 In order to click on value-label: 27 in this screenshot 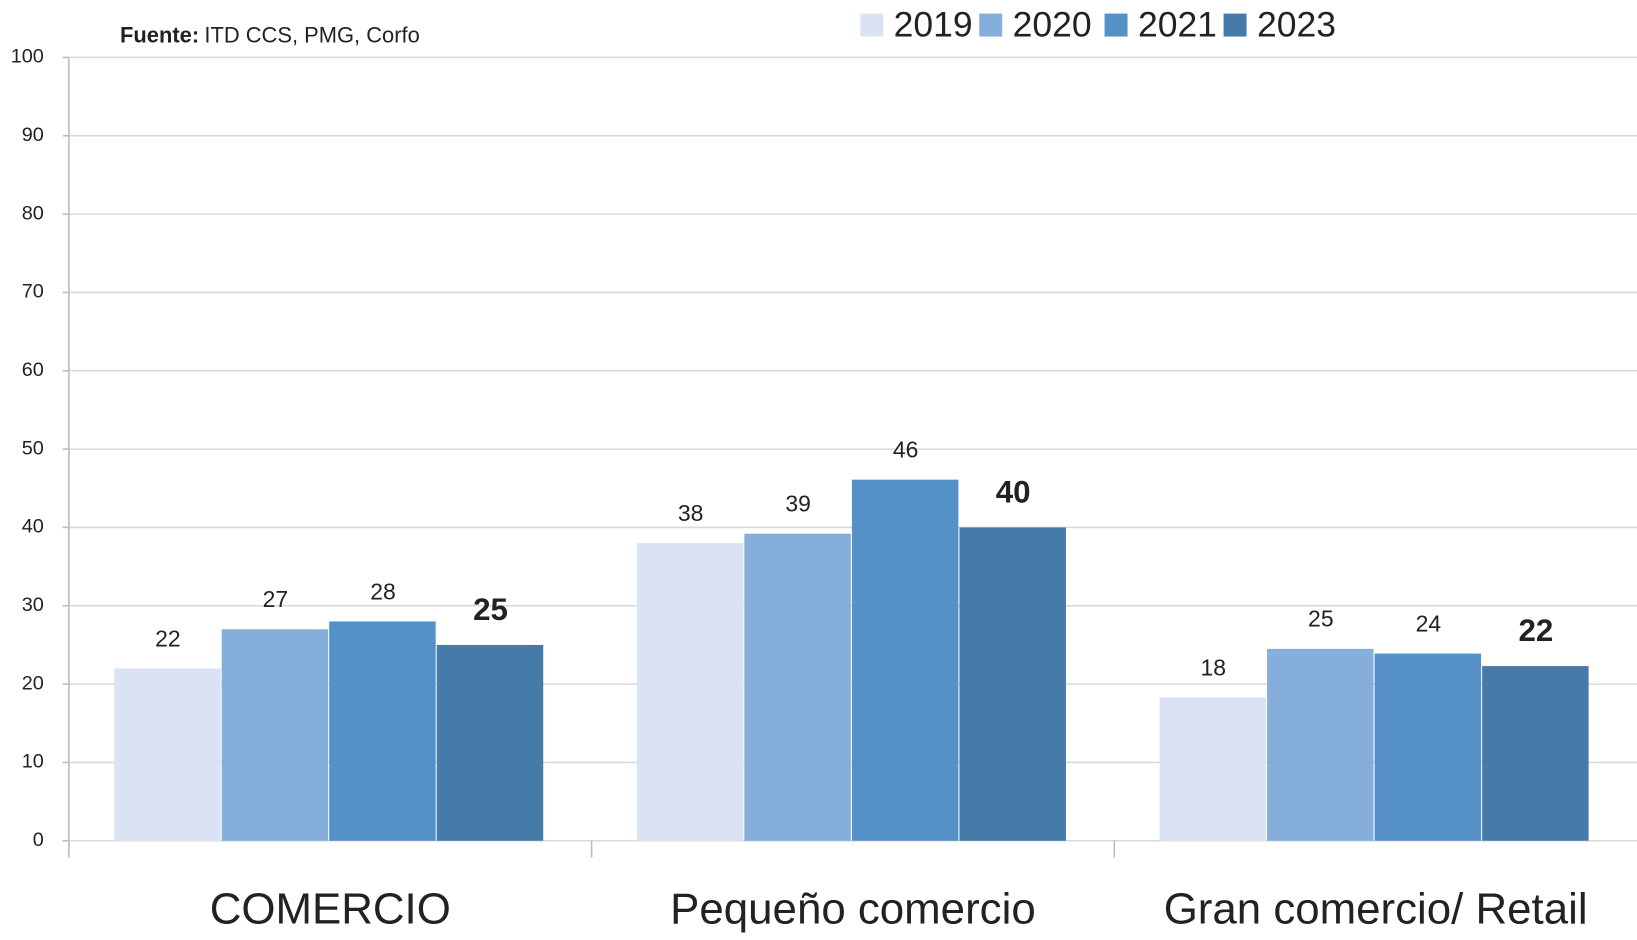, I will do `click(276, 599)`.